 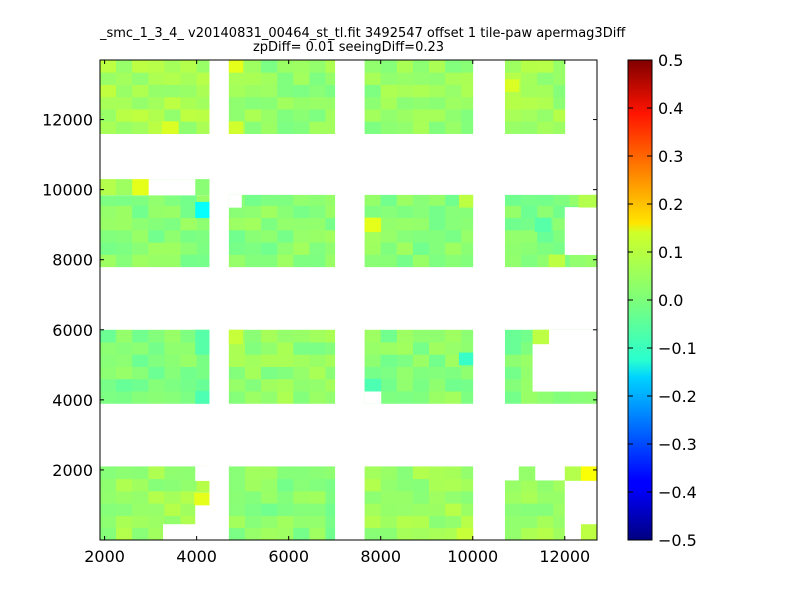 I want to click on colorbar-tick-label: −0.1, so click(x=677, y=348).